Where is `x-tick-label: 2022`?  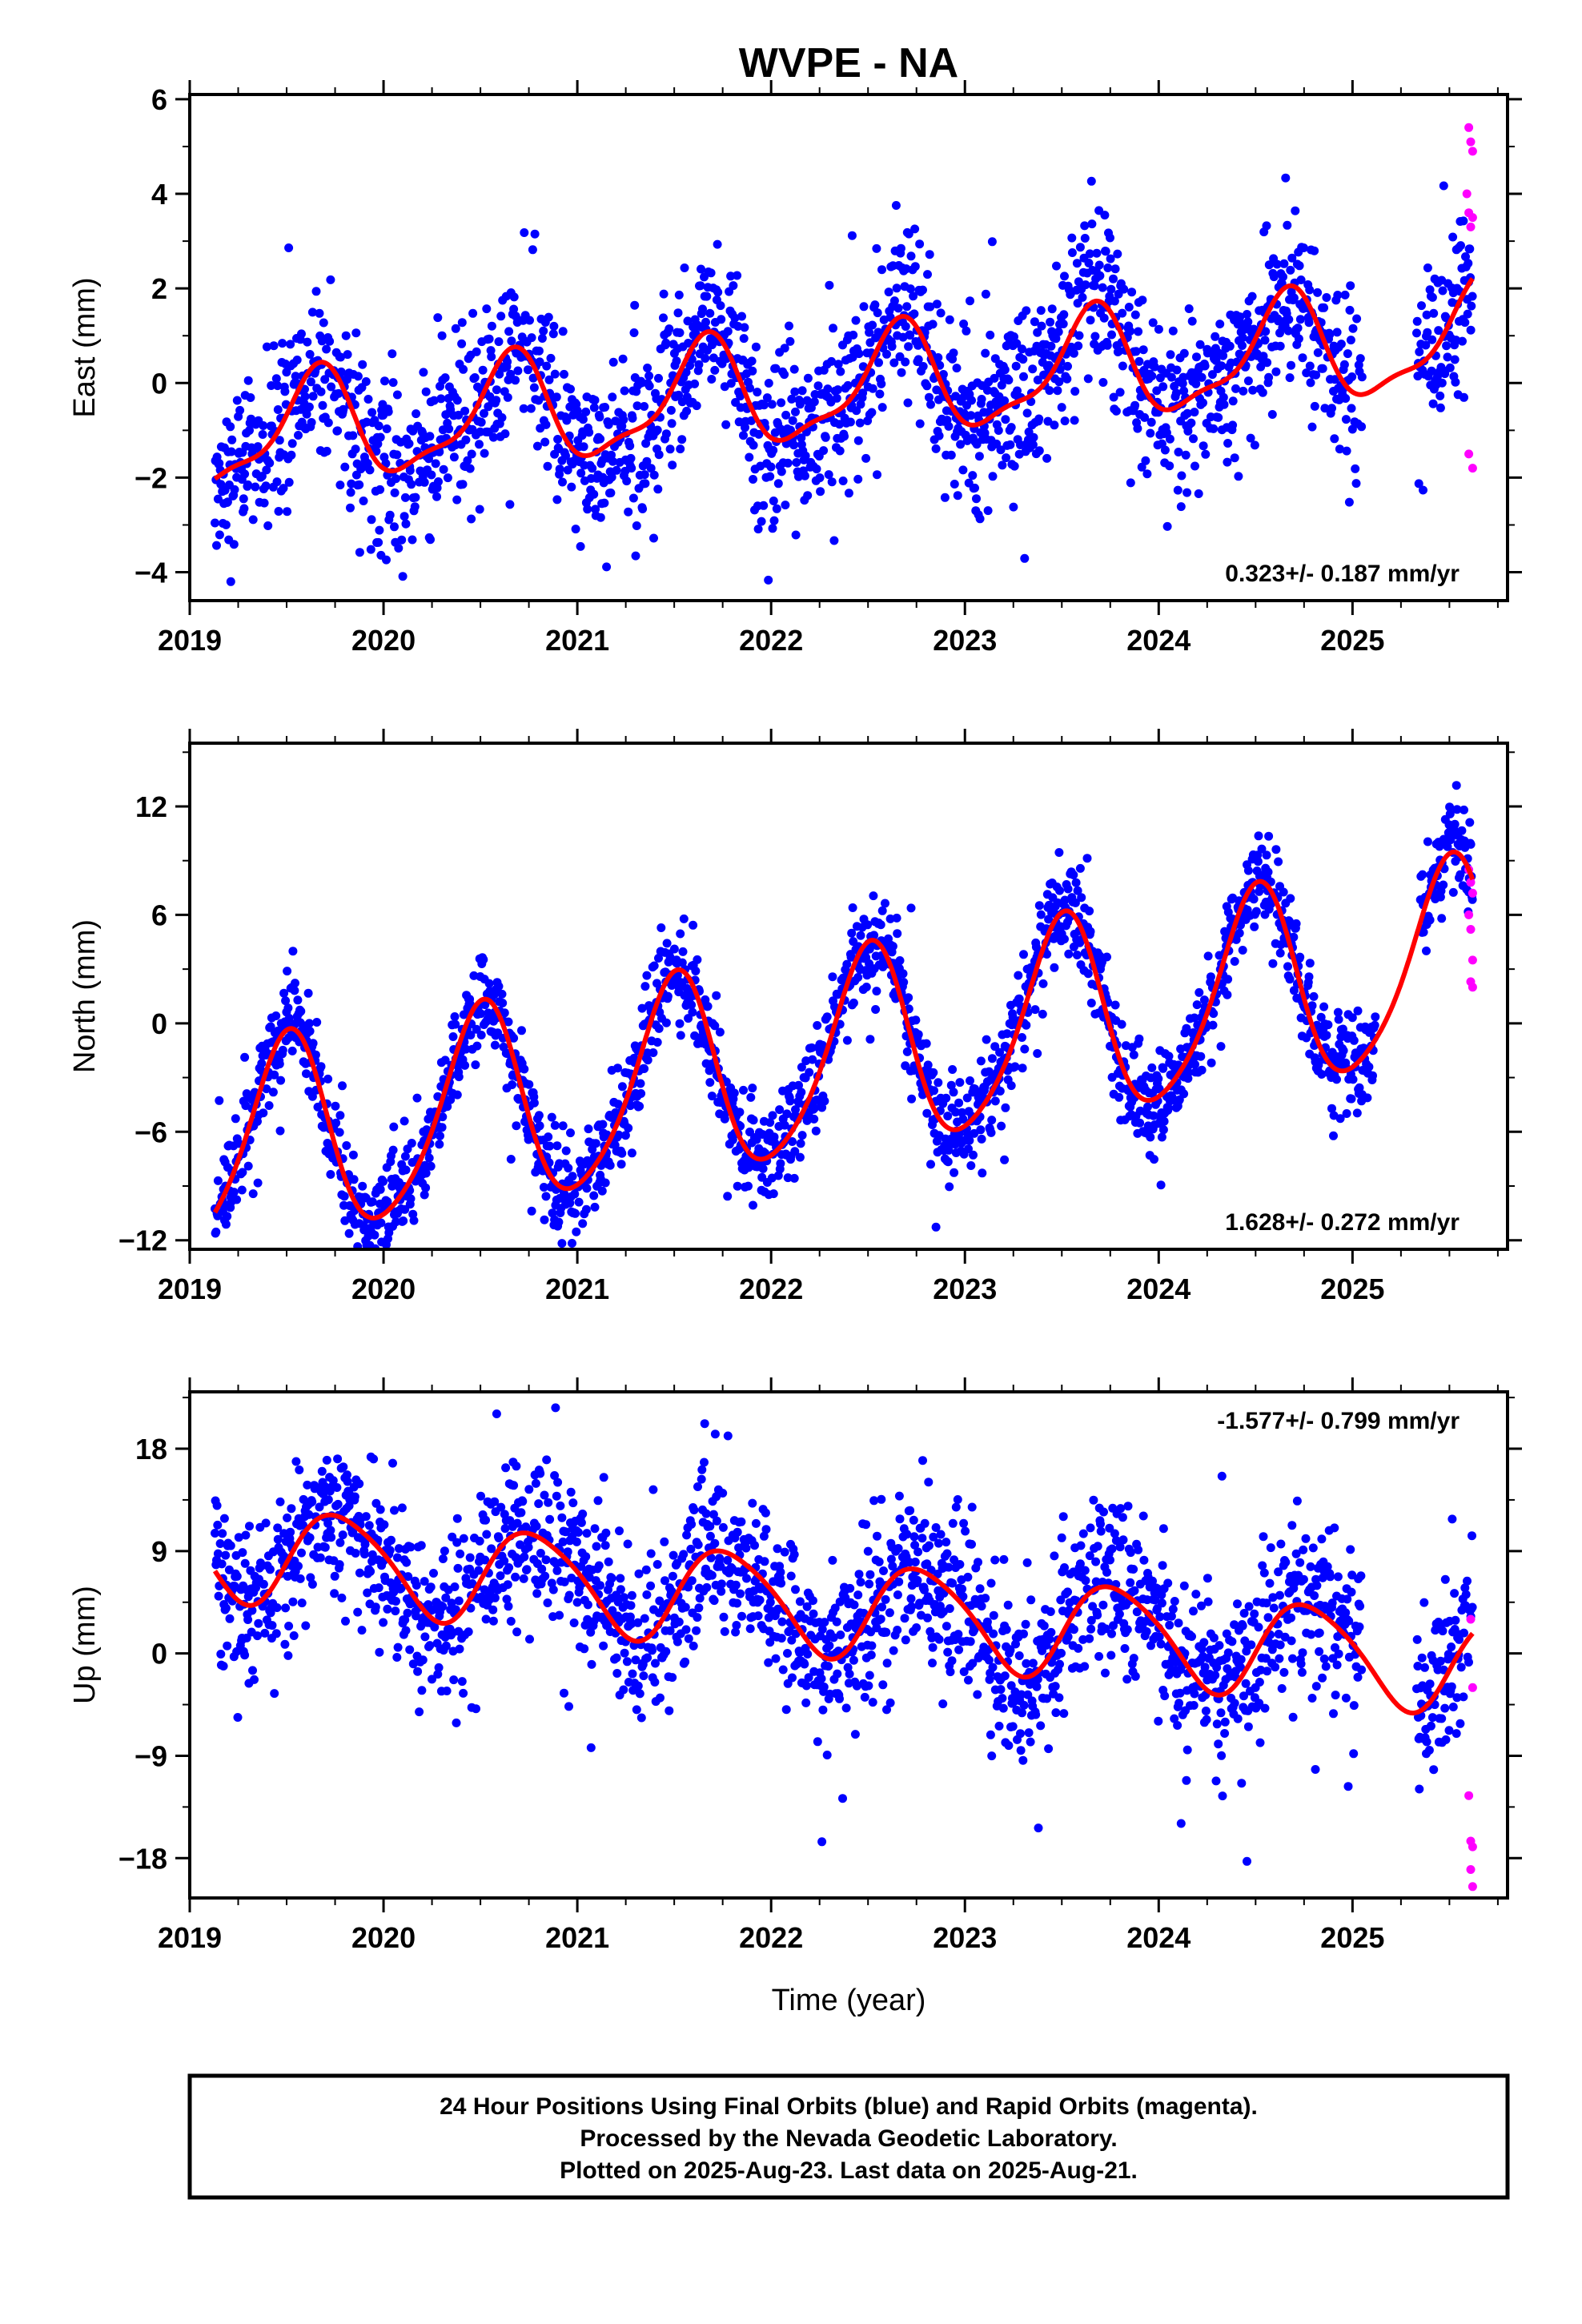
x-tick-label: 2022 is located at coordinates (771, 640).